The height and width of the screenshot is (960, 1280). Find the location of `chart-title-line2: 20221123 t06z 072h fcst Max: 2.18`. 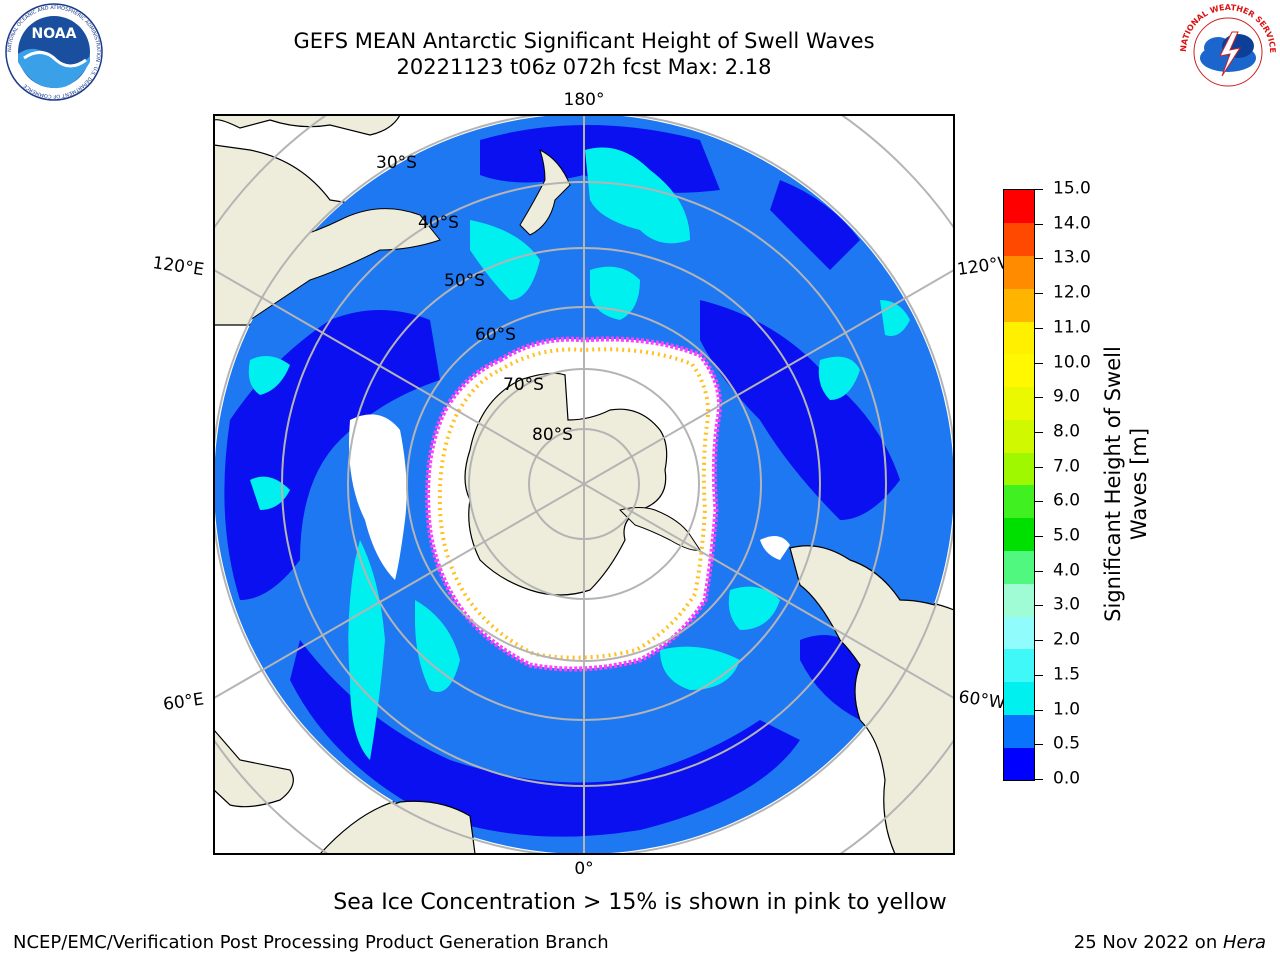

chart-title-line2: 20221123 t06z 072h fcst Max: 2.18 is located at coordinates (584, 67).